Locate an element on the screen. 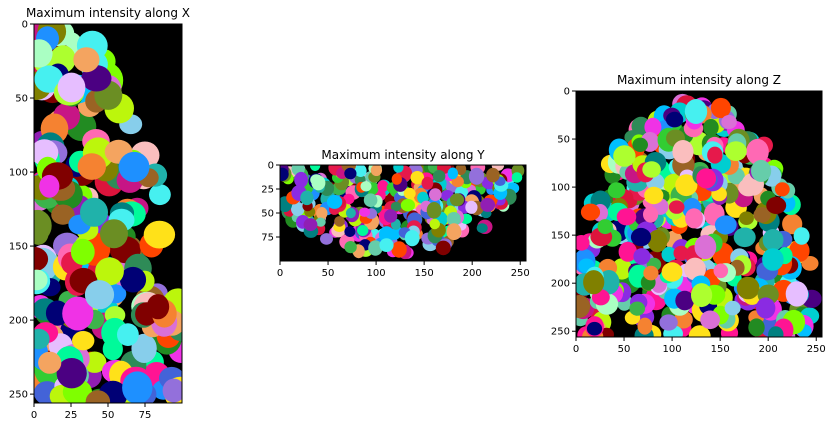  y-tick-label: 150 is located at coordinates (560, 236).